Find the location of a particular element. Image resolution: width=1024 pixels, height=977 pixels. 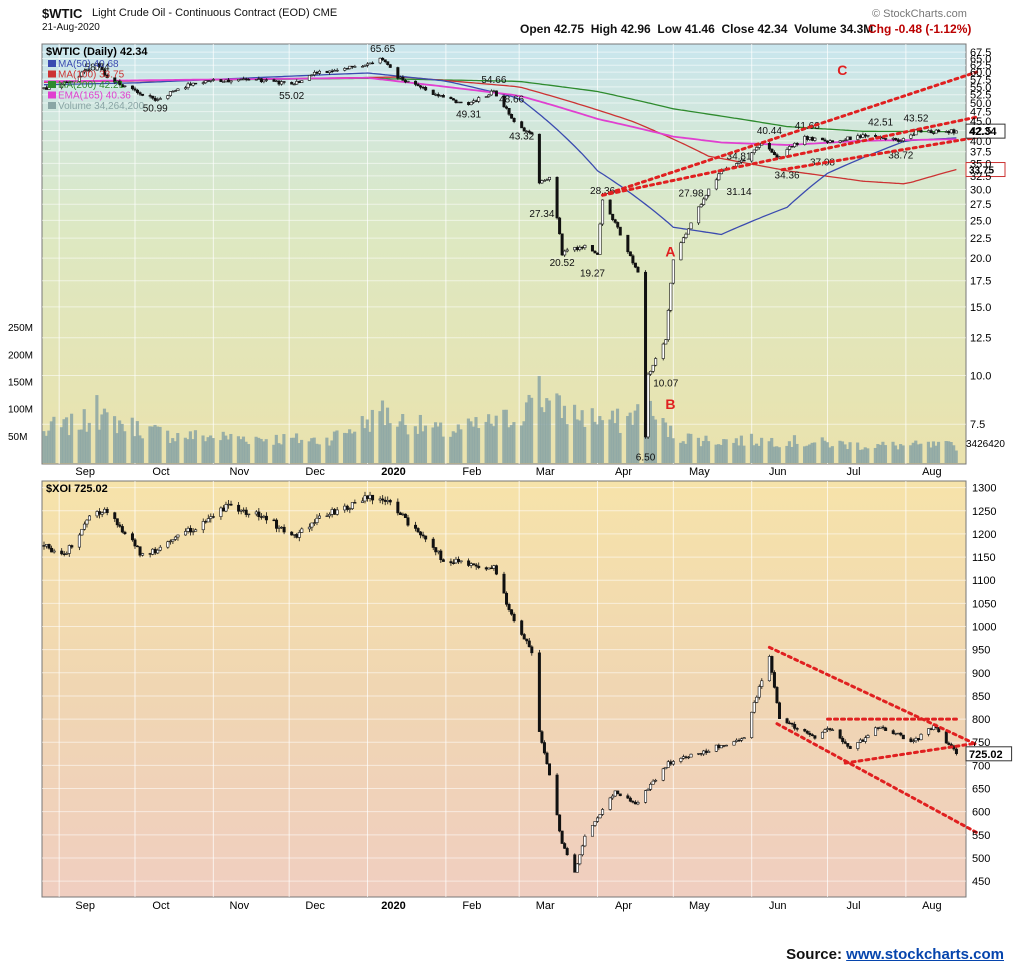

top-y-tick-label: 27.5 is located at coordinates (980, 205).